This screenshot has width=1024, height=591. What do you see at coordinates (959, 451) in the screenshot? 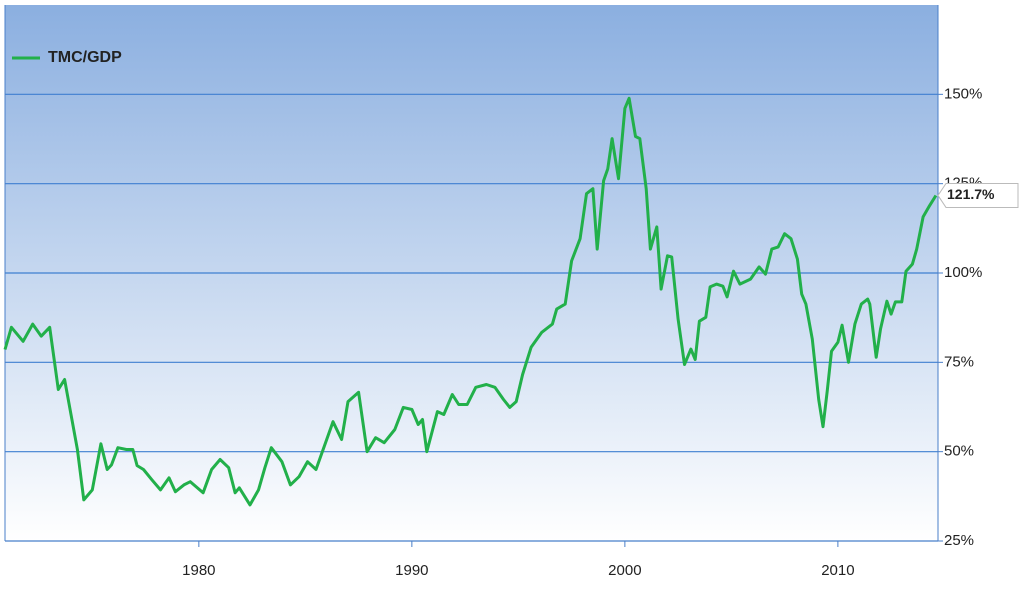
I see `y-tick-label: 50%` at bounding box center [959, 451].